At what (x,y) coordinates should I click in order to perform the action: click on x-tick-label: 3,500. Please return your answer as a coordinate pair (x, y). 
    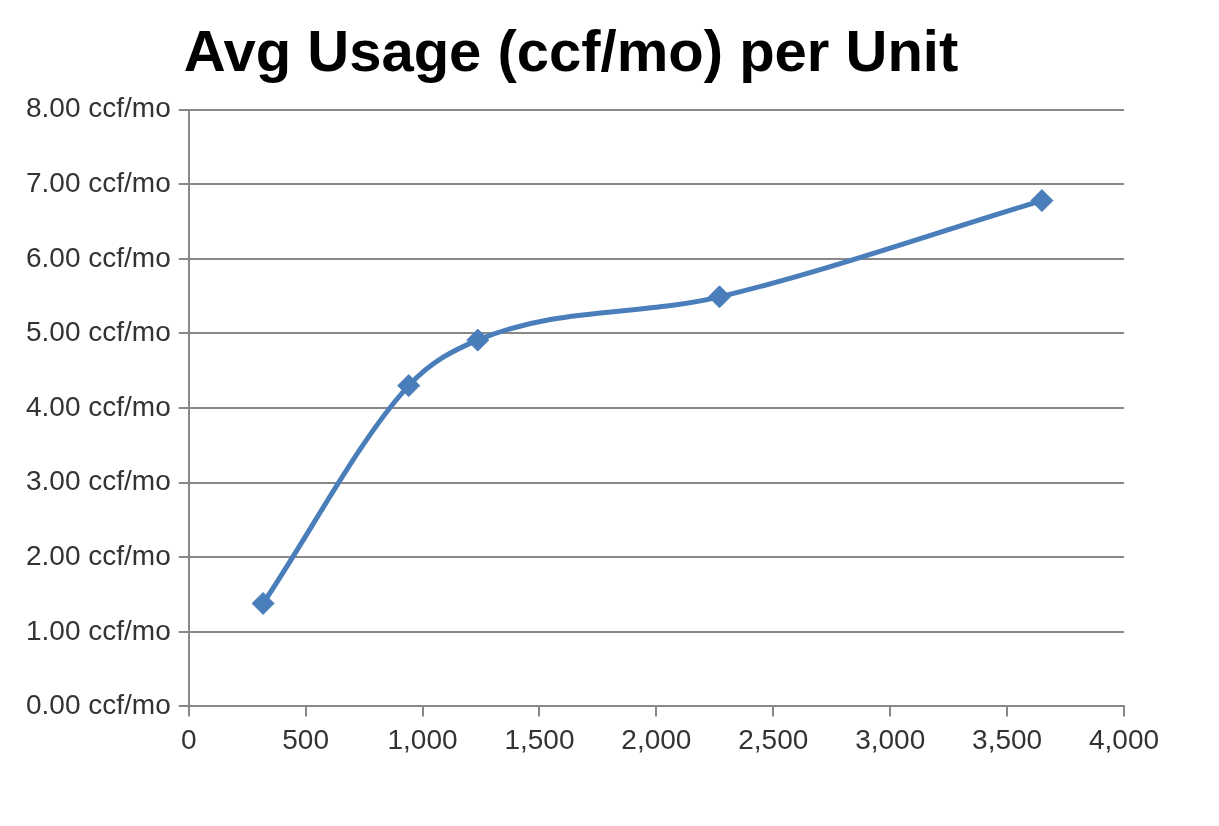
    Looking at the image, I should click on (1007, 739).